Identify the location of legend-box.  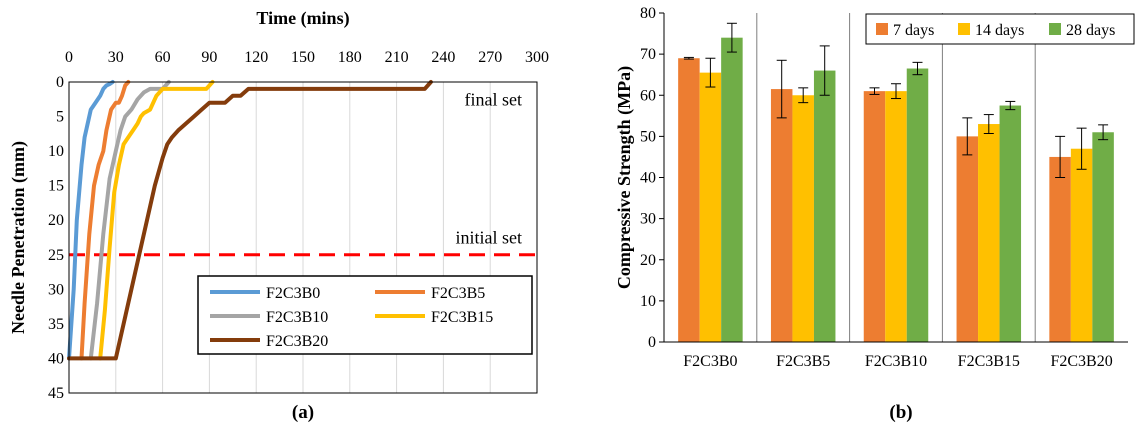
(1000, 29).